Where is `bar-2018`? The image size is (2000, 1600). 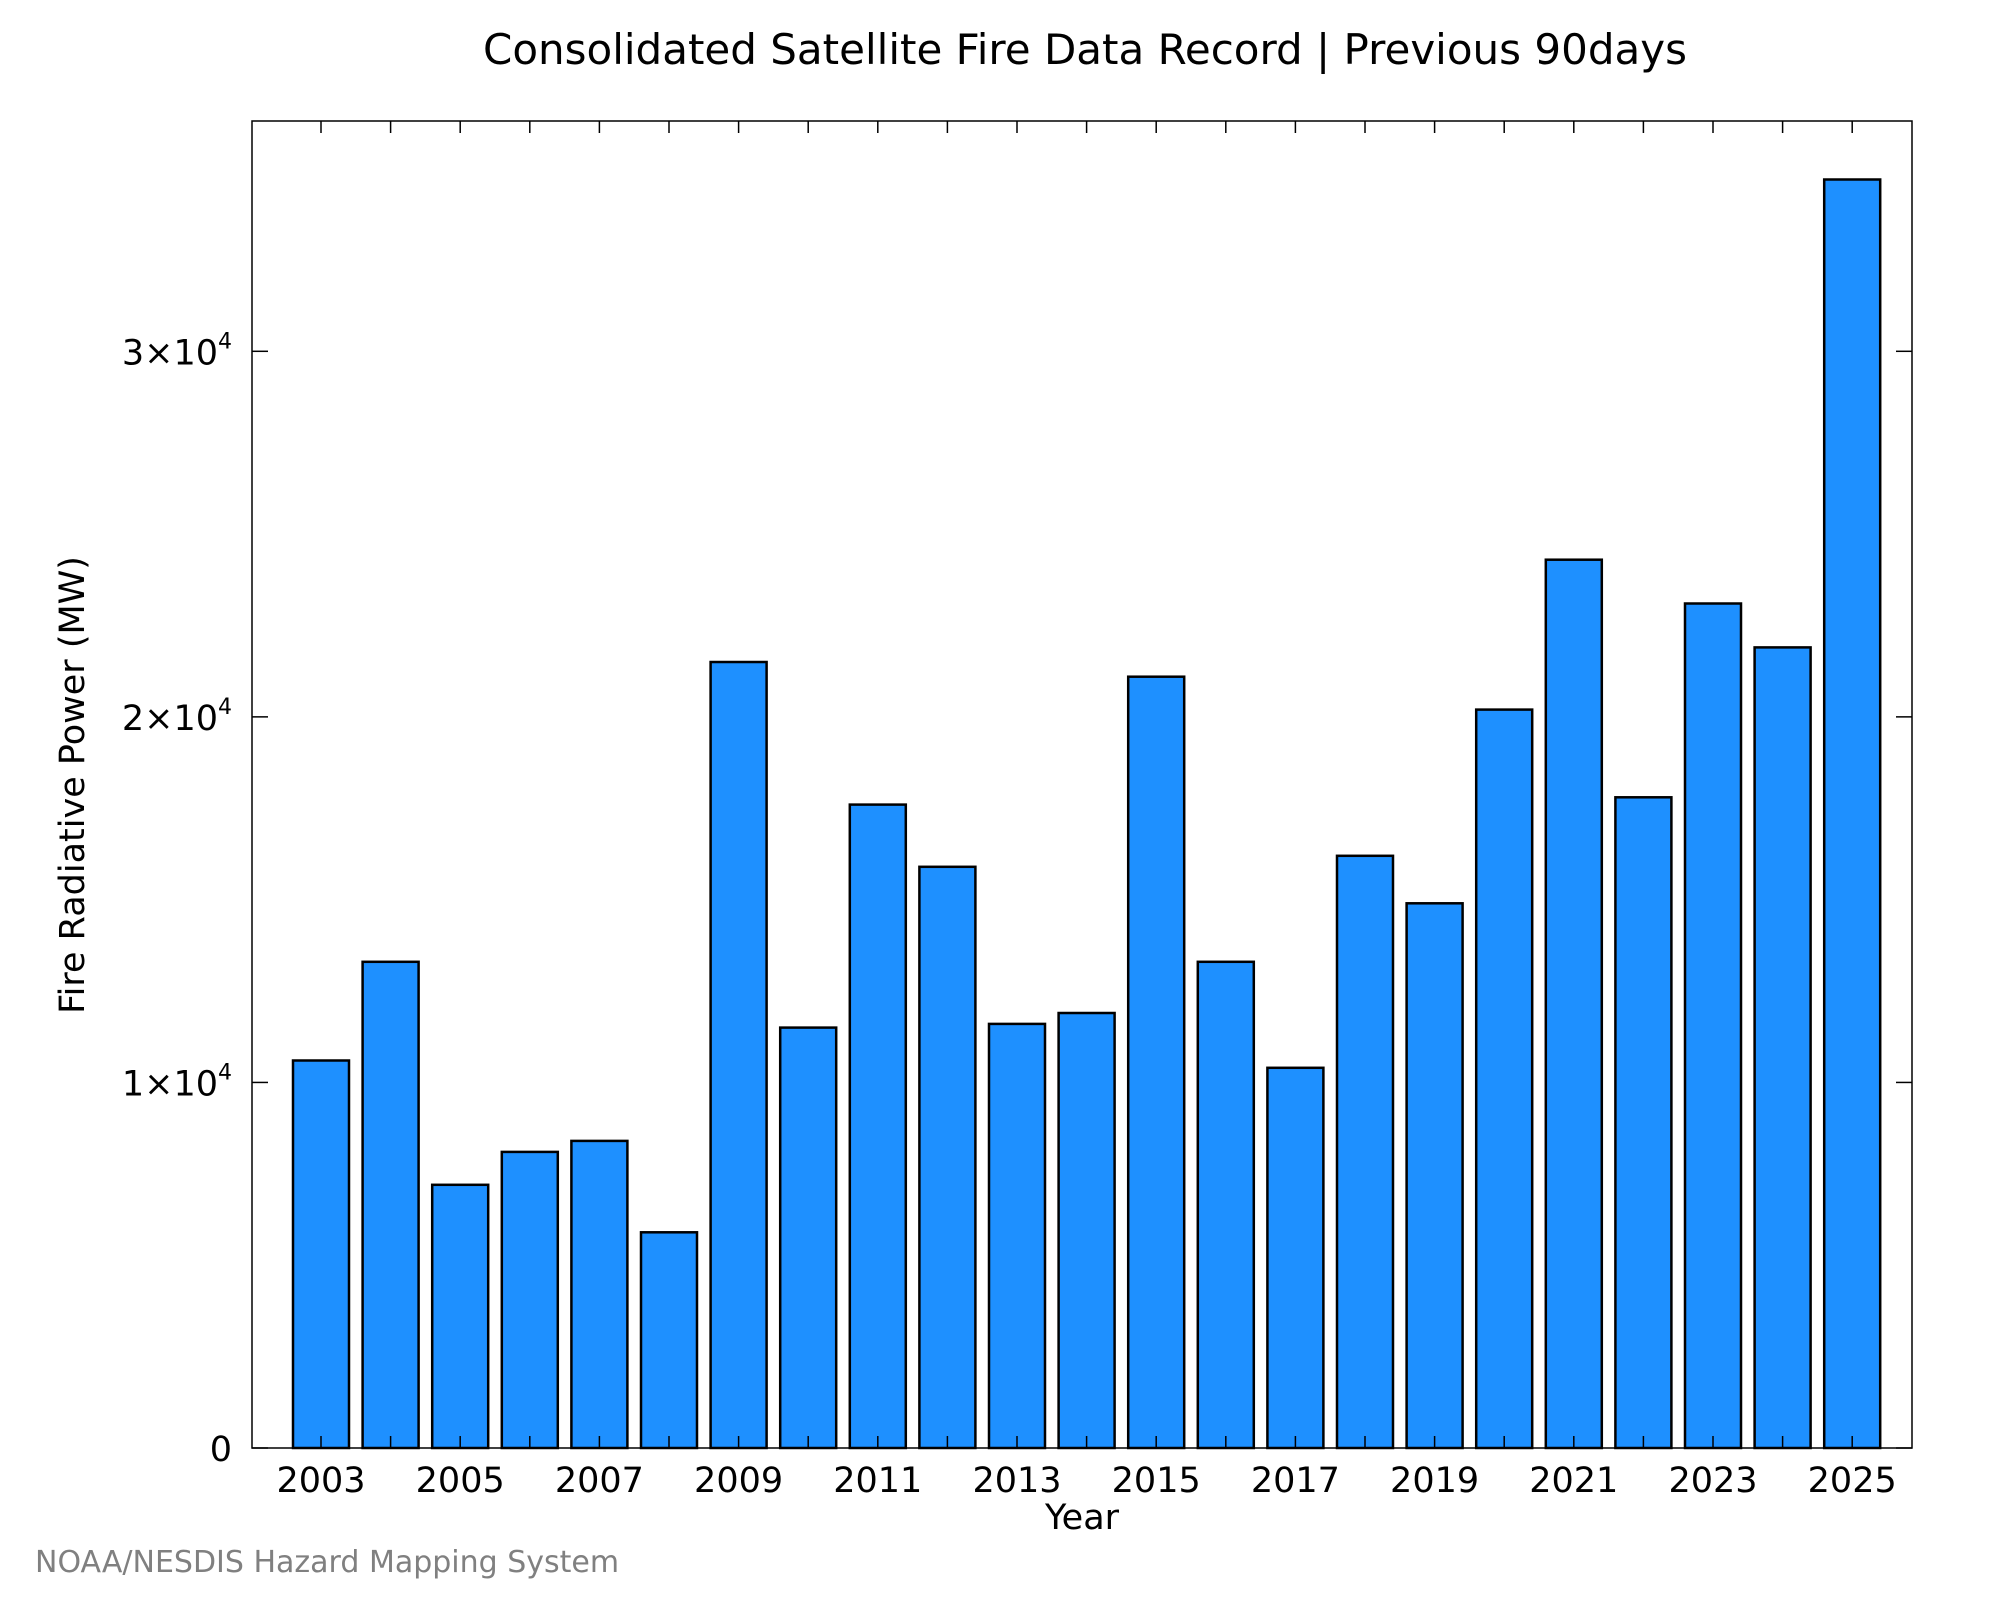
bar-2018 is located at coordinates (1365, 1152).